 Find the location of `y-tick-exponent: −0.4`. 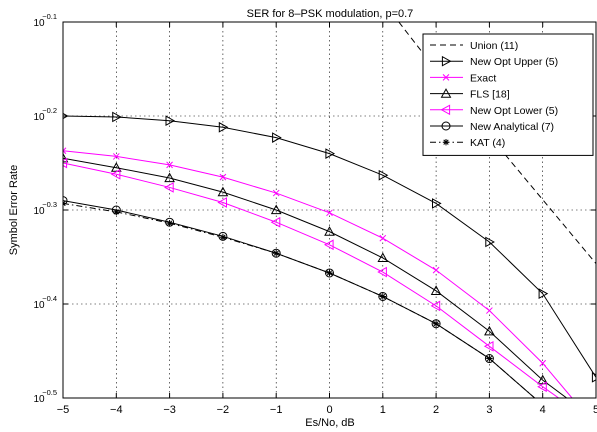

y-tick-exponent: −0.4 is located at coordinates (49, 298).